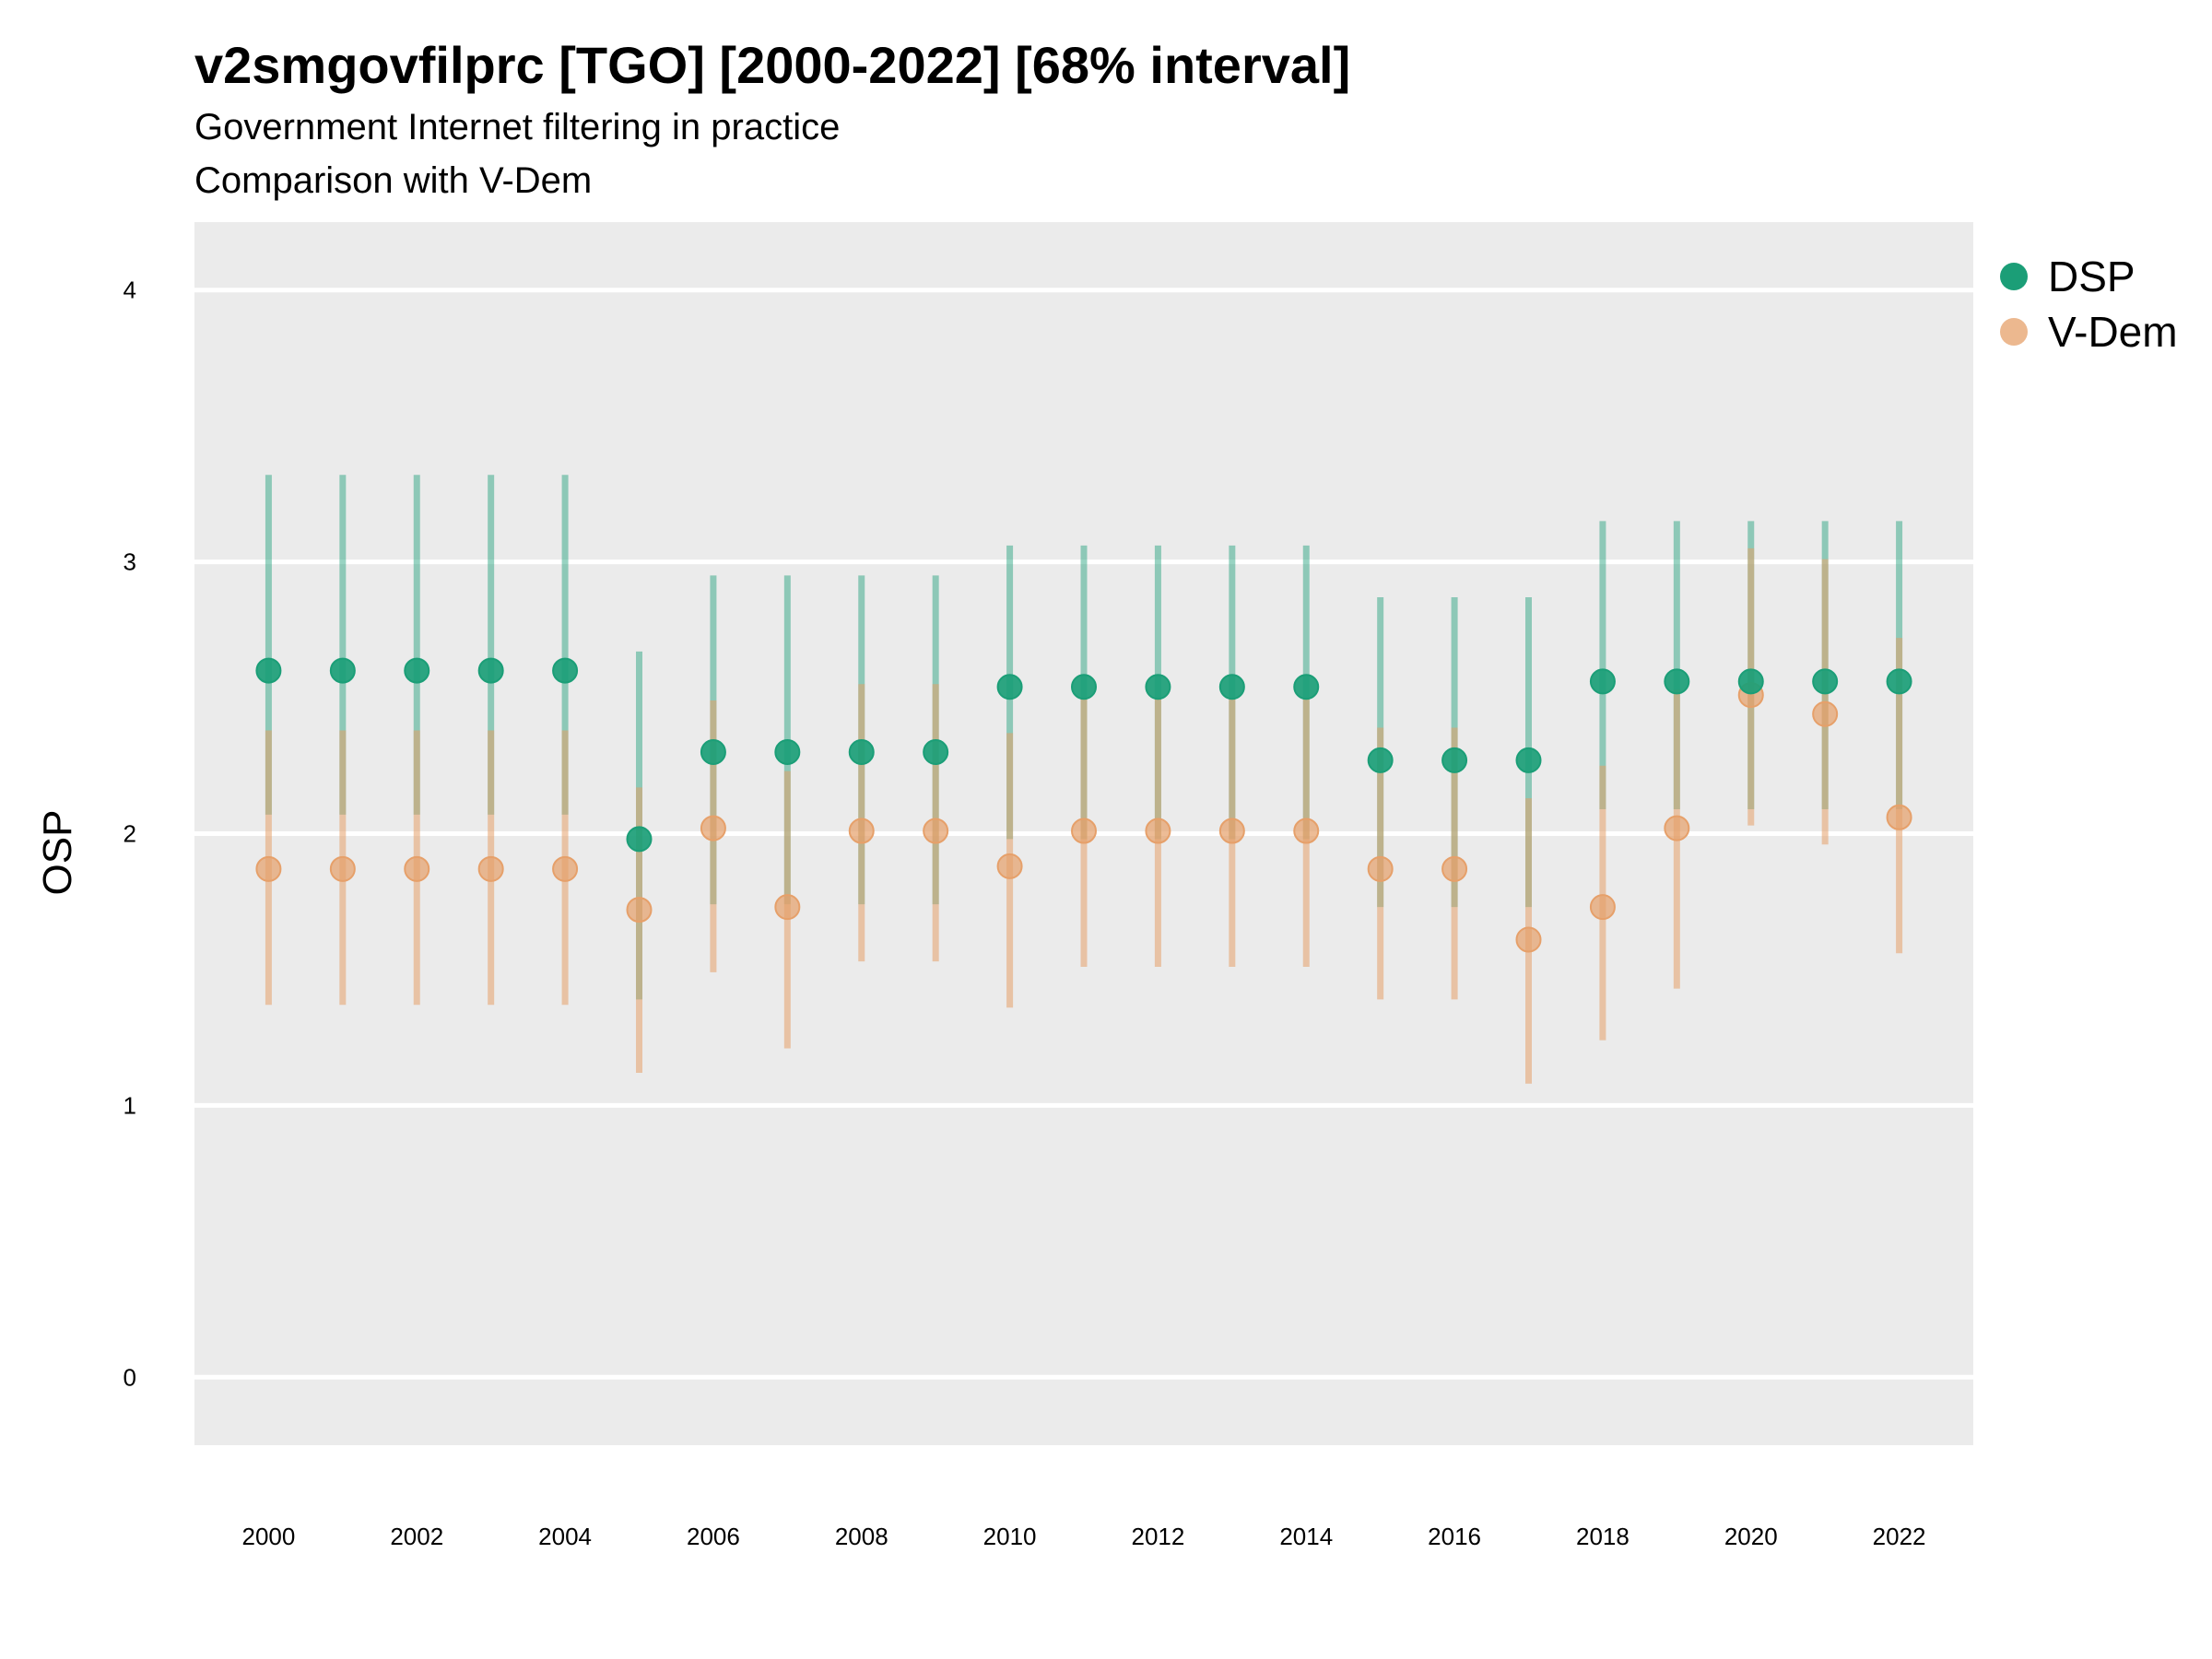 This screenshot has height=1659, width=2212. Describe the element at coordinates (130, 1377) in the screenshot. I see `y-tick-label: 0` at that location.